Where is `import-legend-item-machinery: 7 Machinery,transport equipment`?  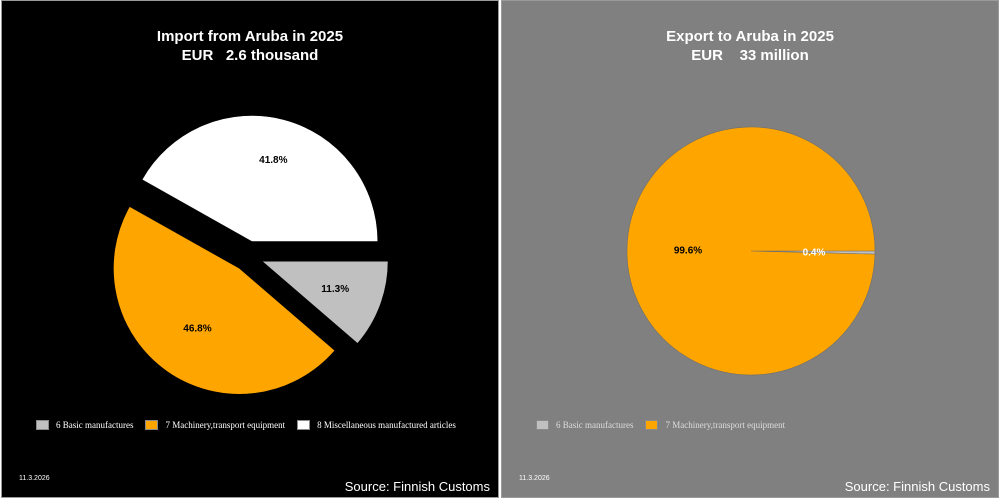 import-legend-item-machinery: 7 Machinery,transport equipment is located at coordinates (215, 425).